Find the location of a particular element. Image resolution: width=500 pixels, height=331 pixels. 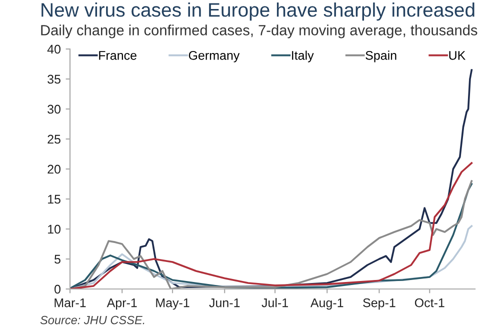

legend-label: Spain is located at coordinates (381, 56).